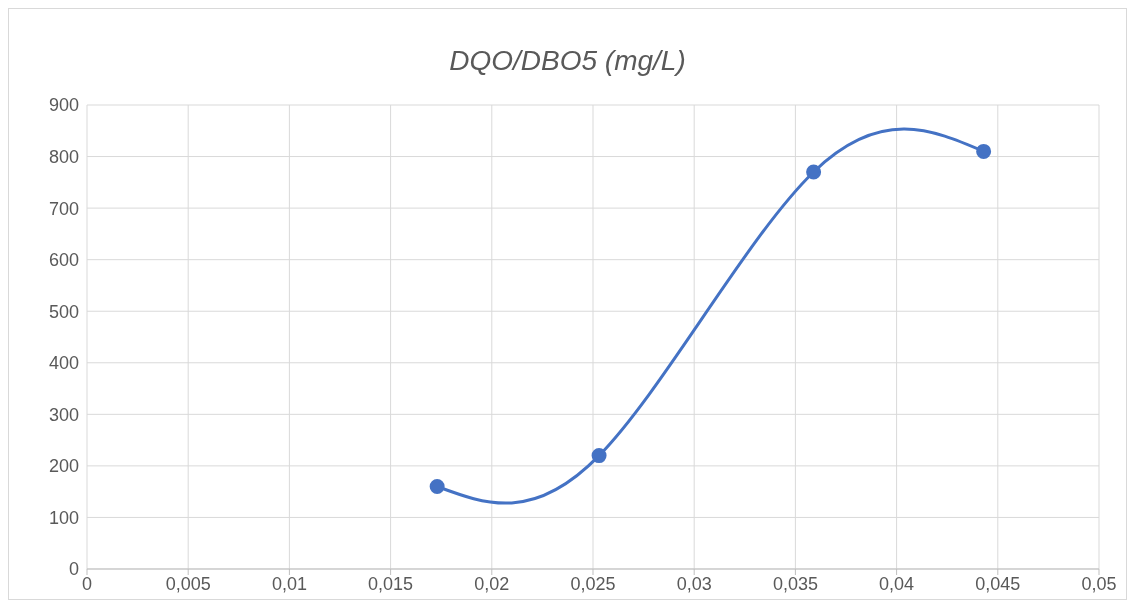 The height and width of the screenshot is (608, 1135). Describe the element at coordinates (694, 583) in the screenshot. I see `x-tick-label: 0,03` at that location.